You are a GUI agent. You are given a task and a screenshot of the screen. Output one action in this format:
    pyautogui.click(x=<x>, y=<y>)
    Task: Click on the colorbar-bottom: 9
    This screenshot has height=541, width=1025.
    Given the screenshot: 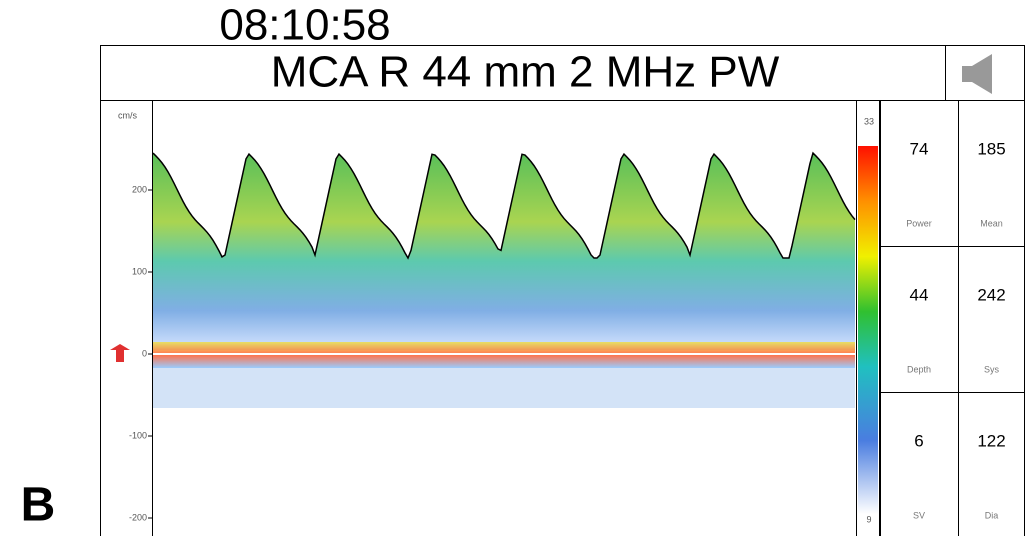 What is the action you would take?
    pyautogui.click(x=868, y=519)
    